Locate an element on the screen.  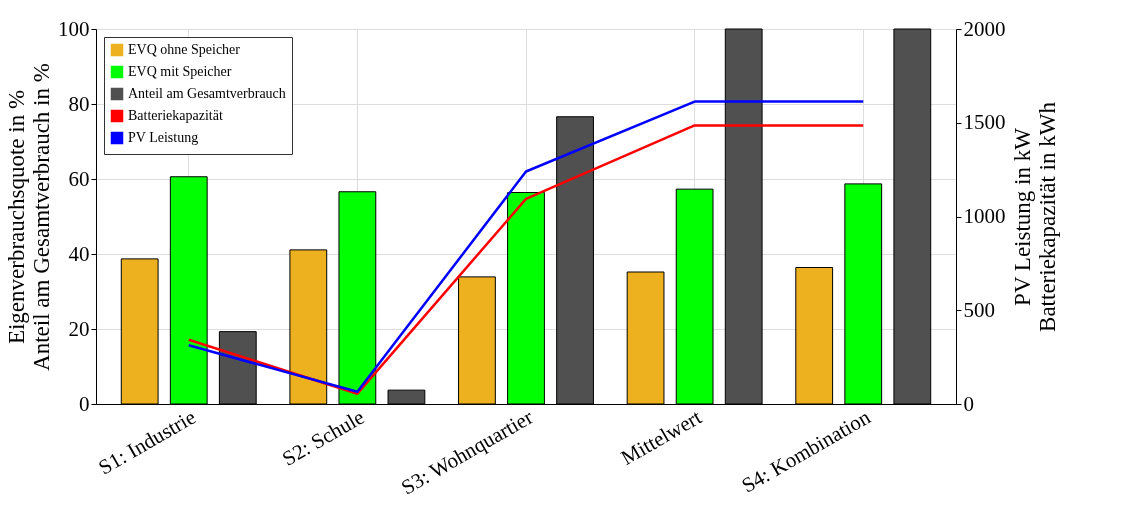
legend-label: PV Leistung is located at coordinates (163, 137).